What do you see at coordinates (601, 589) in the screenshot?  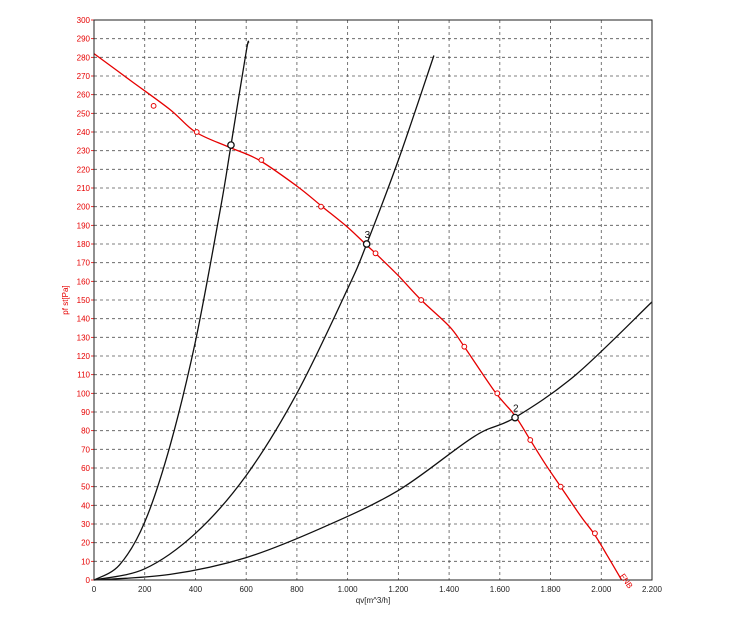 I see `x-tick-label: 2.000` at bounding box center [601, 589].